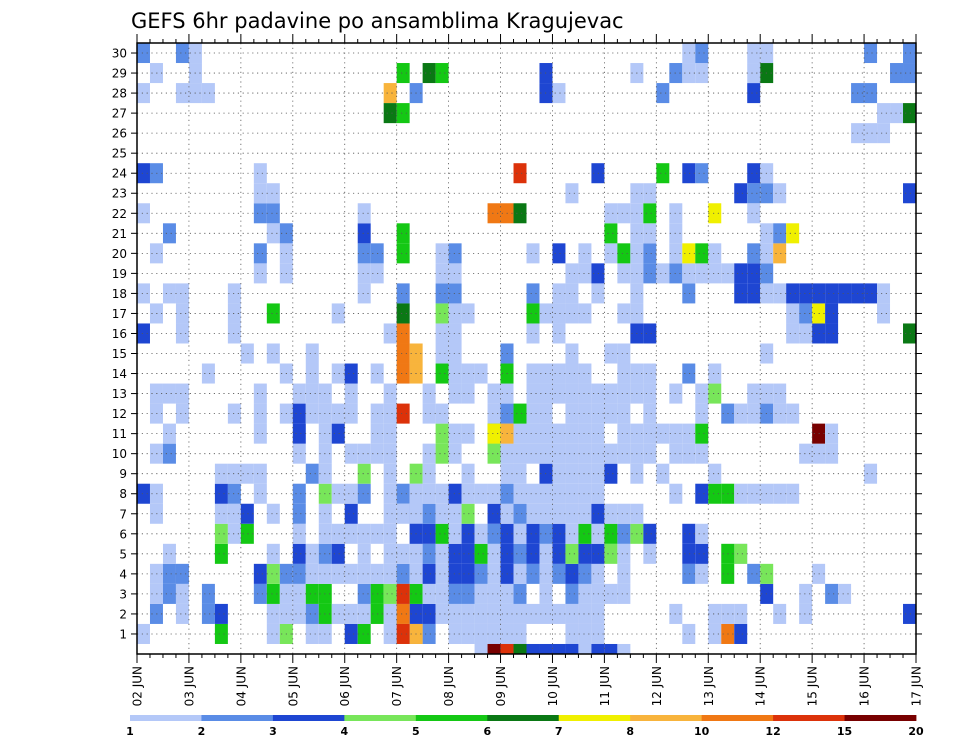  I want to click on y-tick-label: 7, so click(123, 514).